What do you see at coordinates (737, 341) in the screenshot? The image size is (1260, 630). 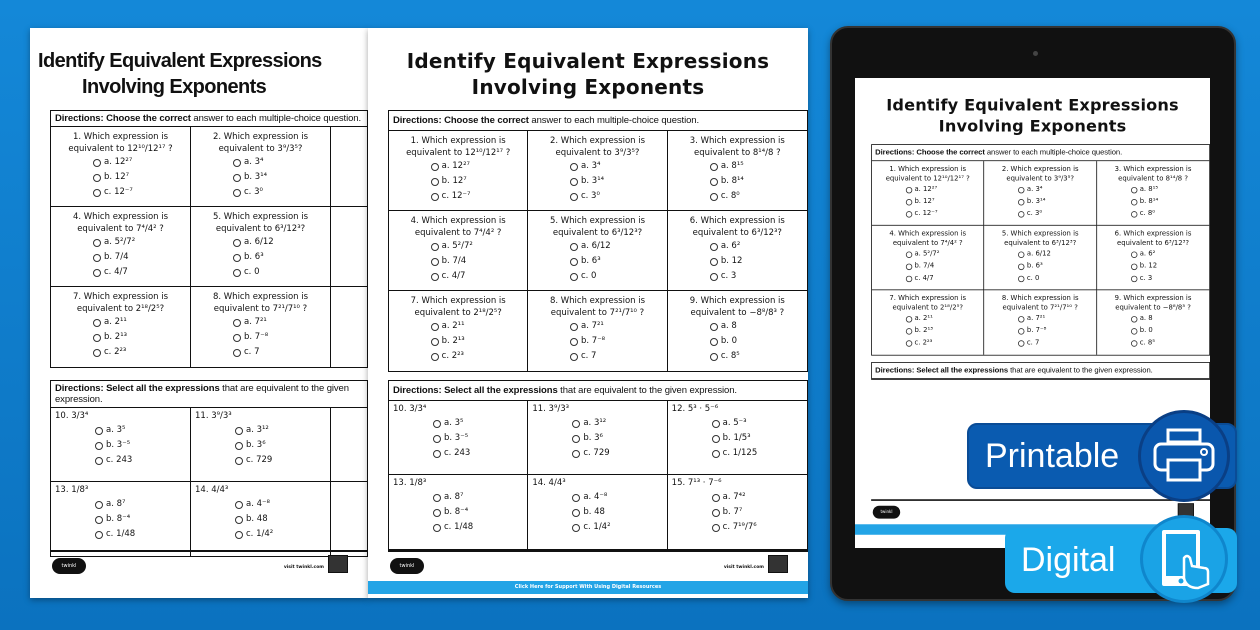 I see `answer-option: b. 0` at bounding box center [737, 341].